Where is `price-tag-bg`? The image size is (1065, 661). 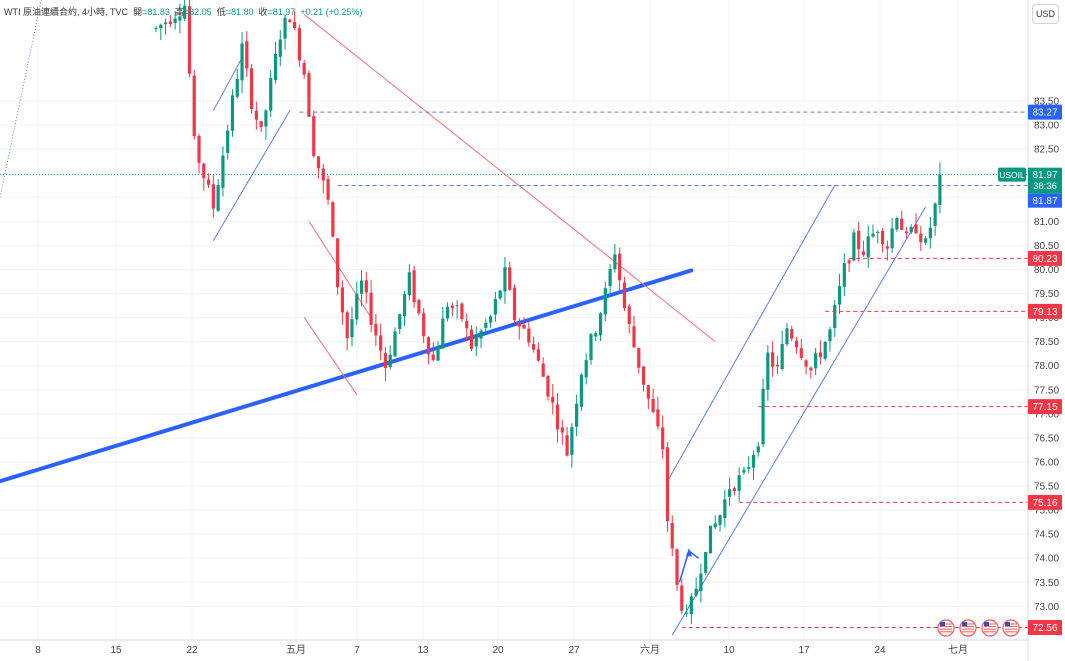
price-tag-bg is located at coordinates (1045, 112).